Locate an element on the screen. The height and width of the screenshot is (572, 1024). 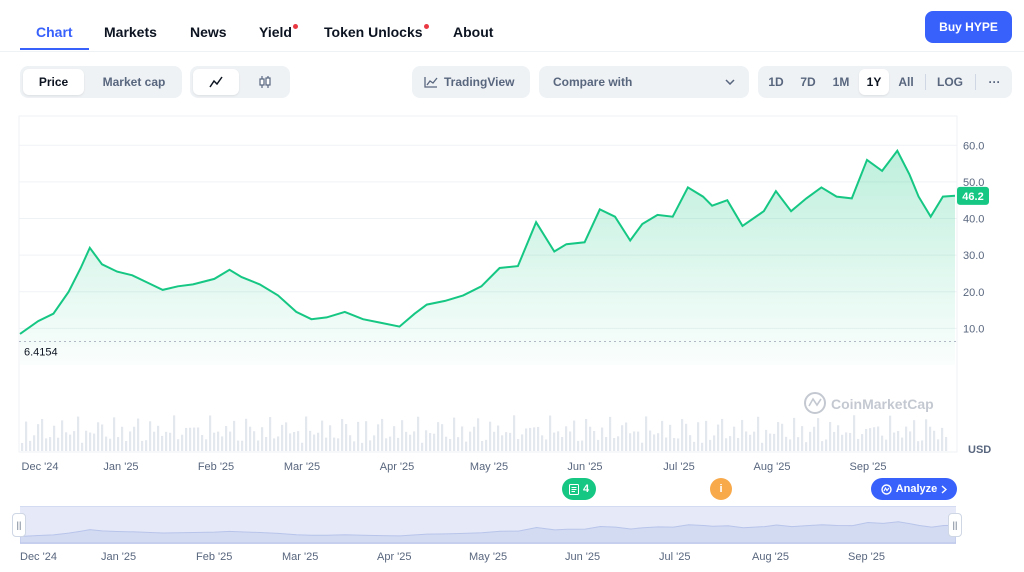
more-options-button: ··· is located at coordinates (994, 82).